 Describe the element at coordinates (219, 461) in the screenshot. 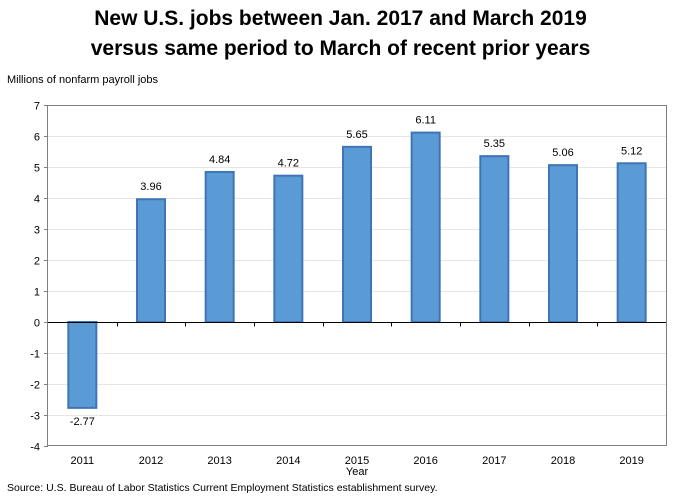

I see `x-tick-label: 2013` at that location.